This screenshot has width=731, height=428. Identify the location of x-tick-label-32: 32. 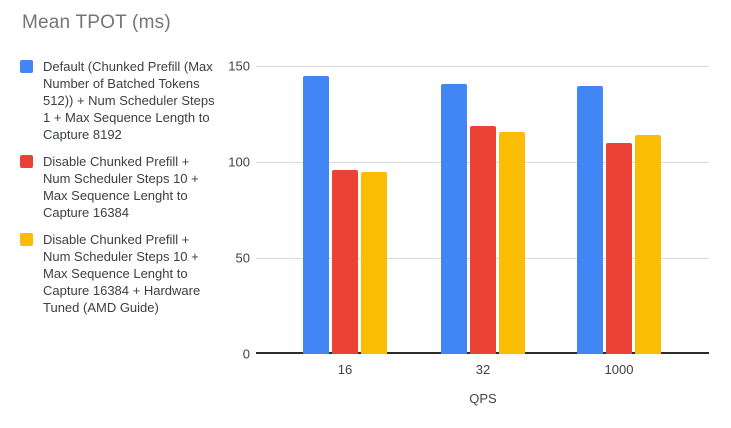
(483, 369).